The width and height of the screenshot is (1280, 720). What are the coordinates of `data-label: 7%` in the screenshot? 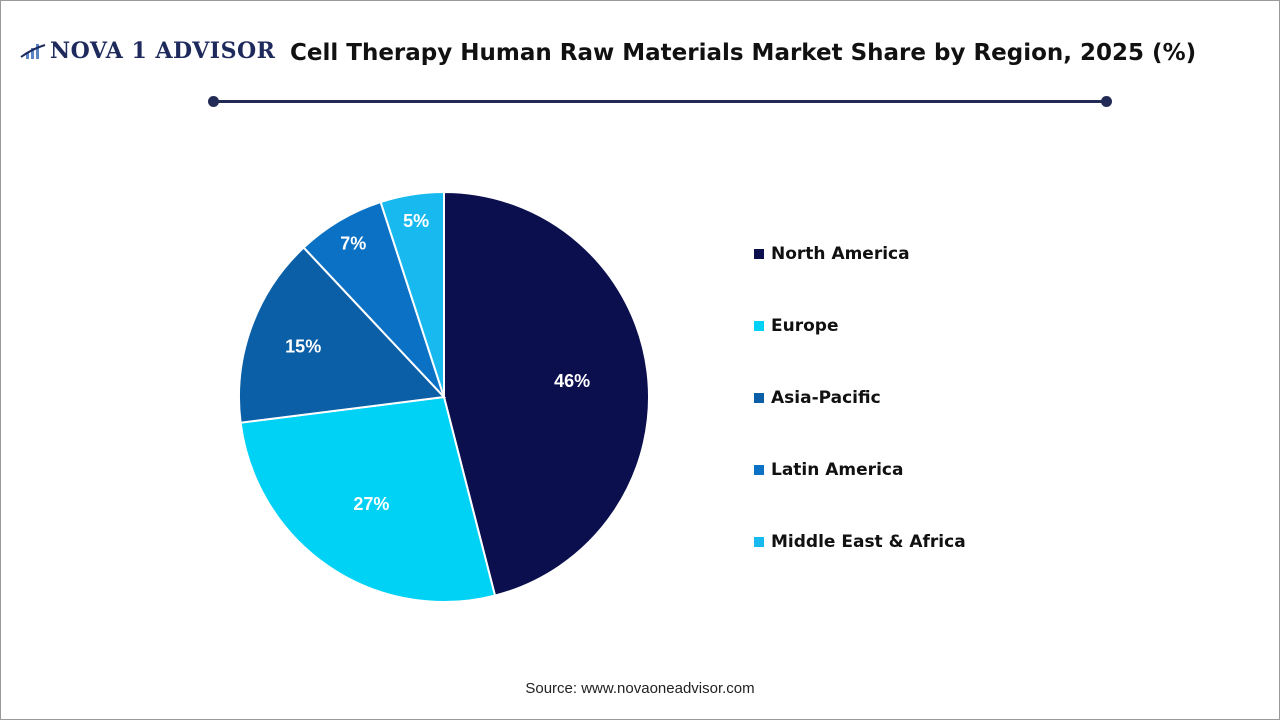 It's located at (353, 243).